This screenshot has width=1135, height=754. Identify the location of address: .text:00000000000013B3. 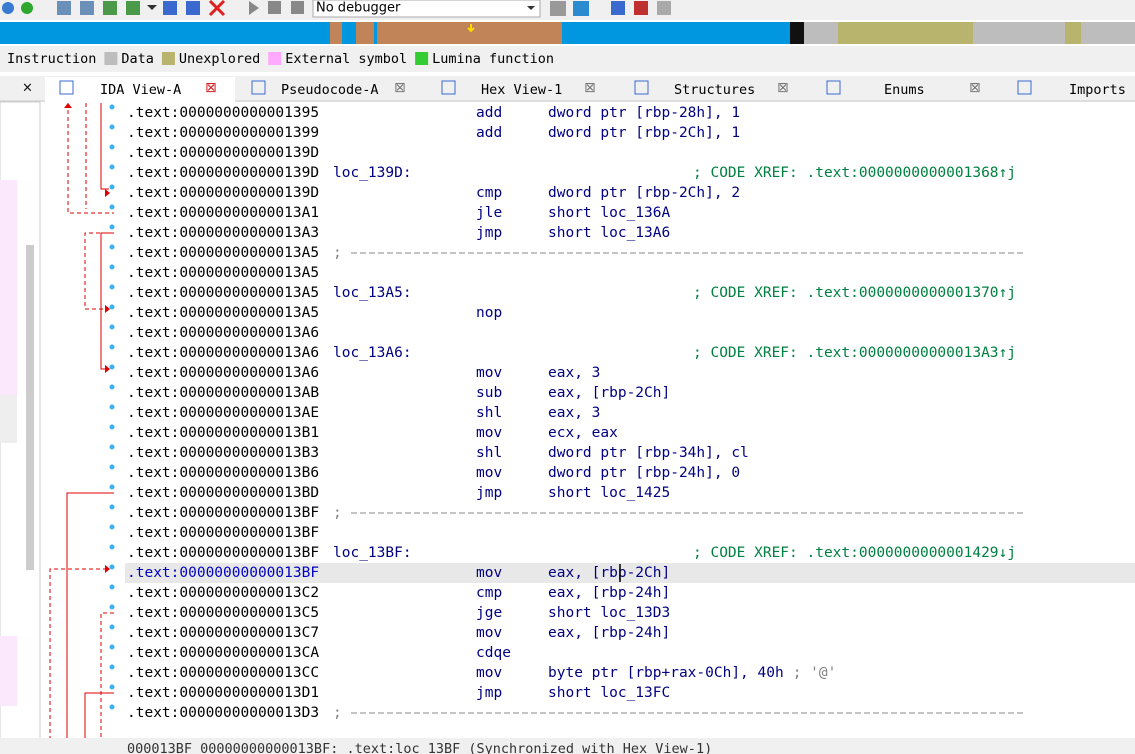
(223, 453).